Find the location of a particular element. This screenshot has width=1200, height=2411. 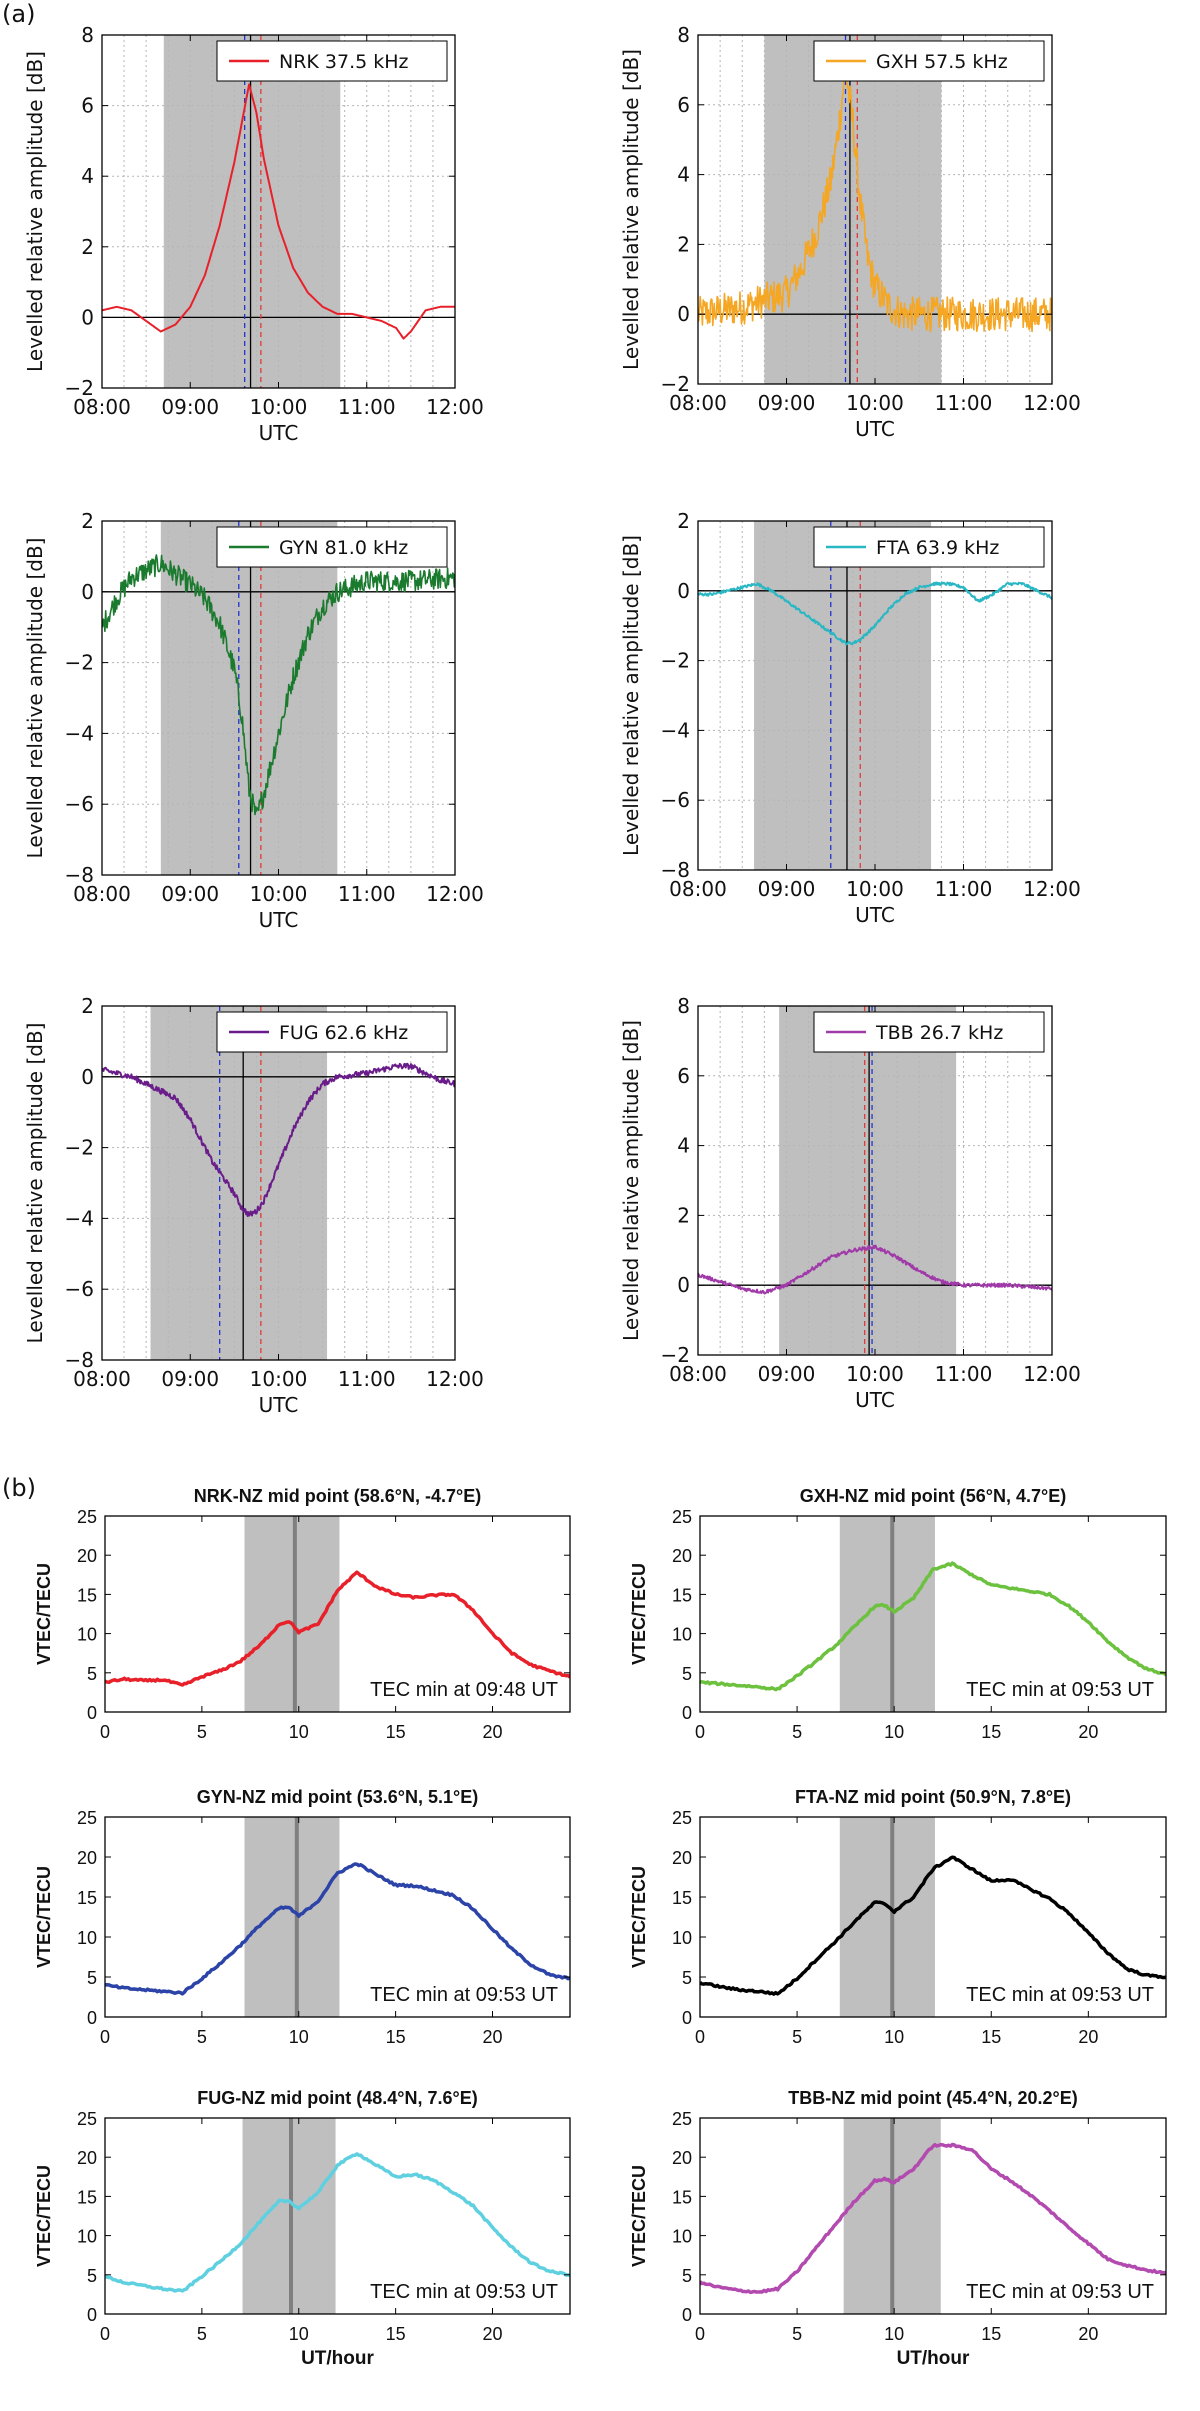

legend-label: GYN 81.0 kHz is located at coordinates (343, 548).